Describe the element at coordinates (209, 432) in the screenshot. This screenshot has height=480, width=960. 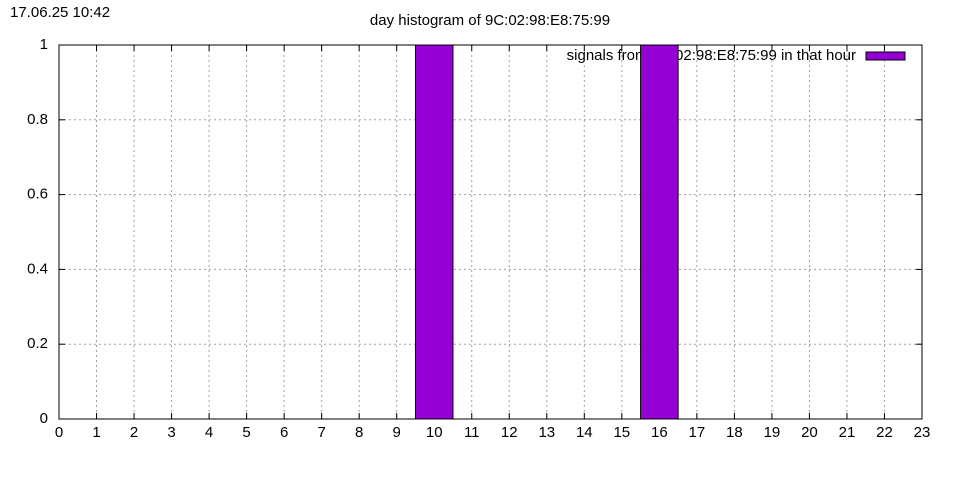
I see `x-tick-label: 4` at that location.